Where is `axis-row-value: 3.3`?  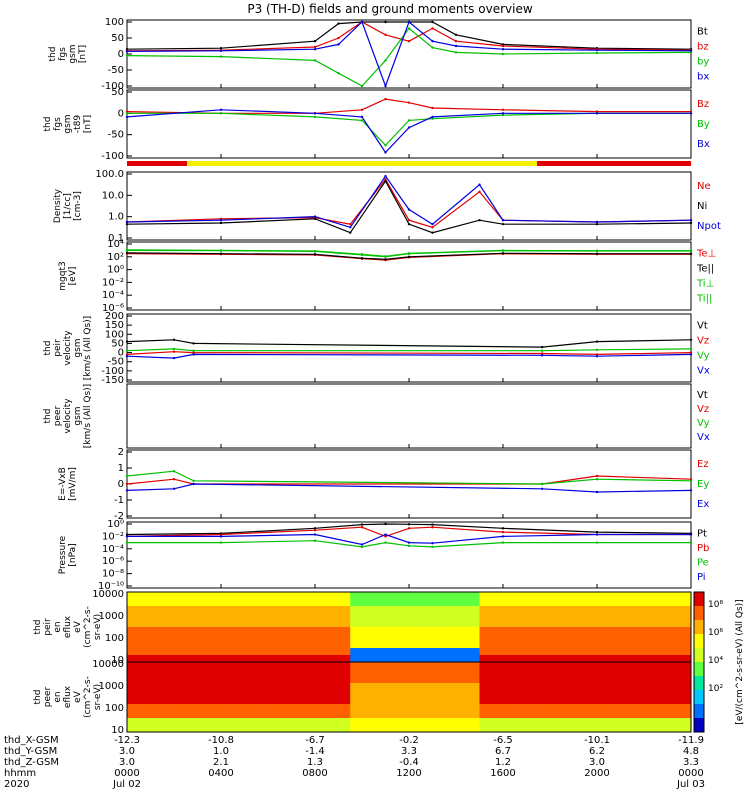
axis-row-value: 3.3 is located at coordinates (691, 762).